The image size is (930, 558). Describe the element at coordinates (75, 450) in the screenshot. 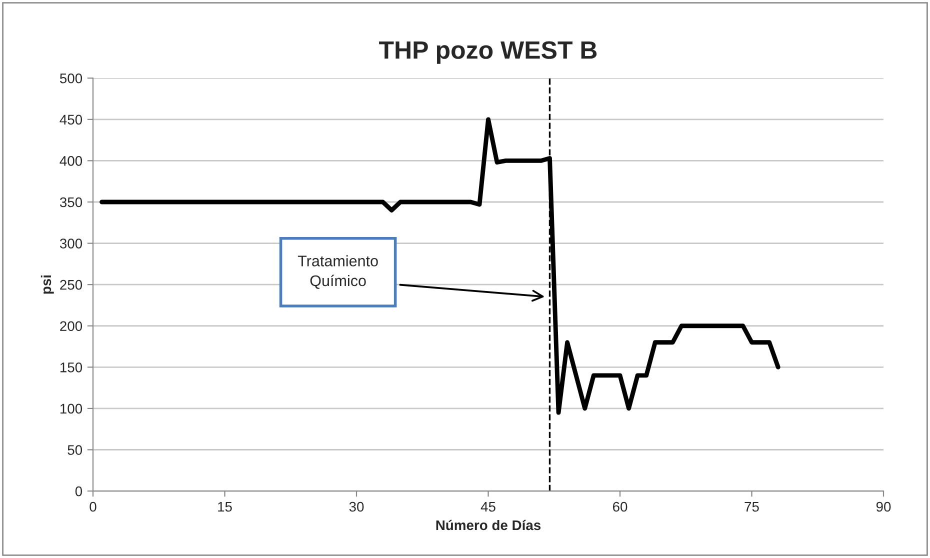

I see `y-tick-label: 50` at that location.